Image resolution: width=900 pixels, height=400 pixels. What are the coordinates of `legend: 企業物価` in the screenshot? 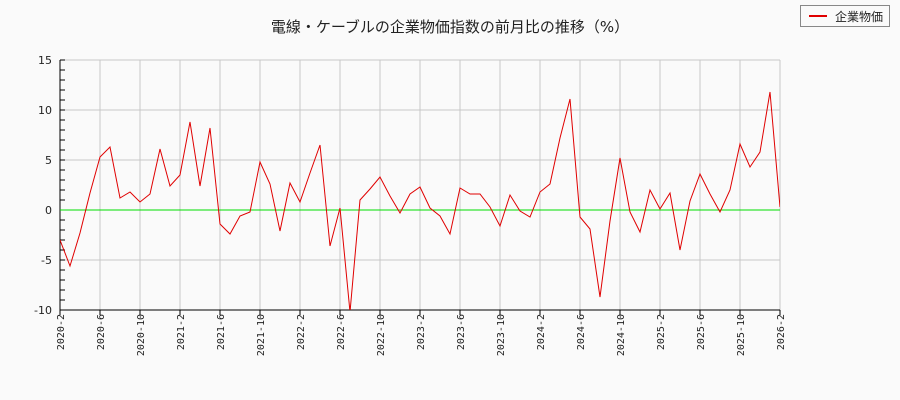 It's located at (845, 16).